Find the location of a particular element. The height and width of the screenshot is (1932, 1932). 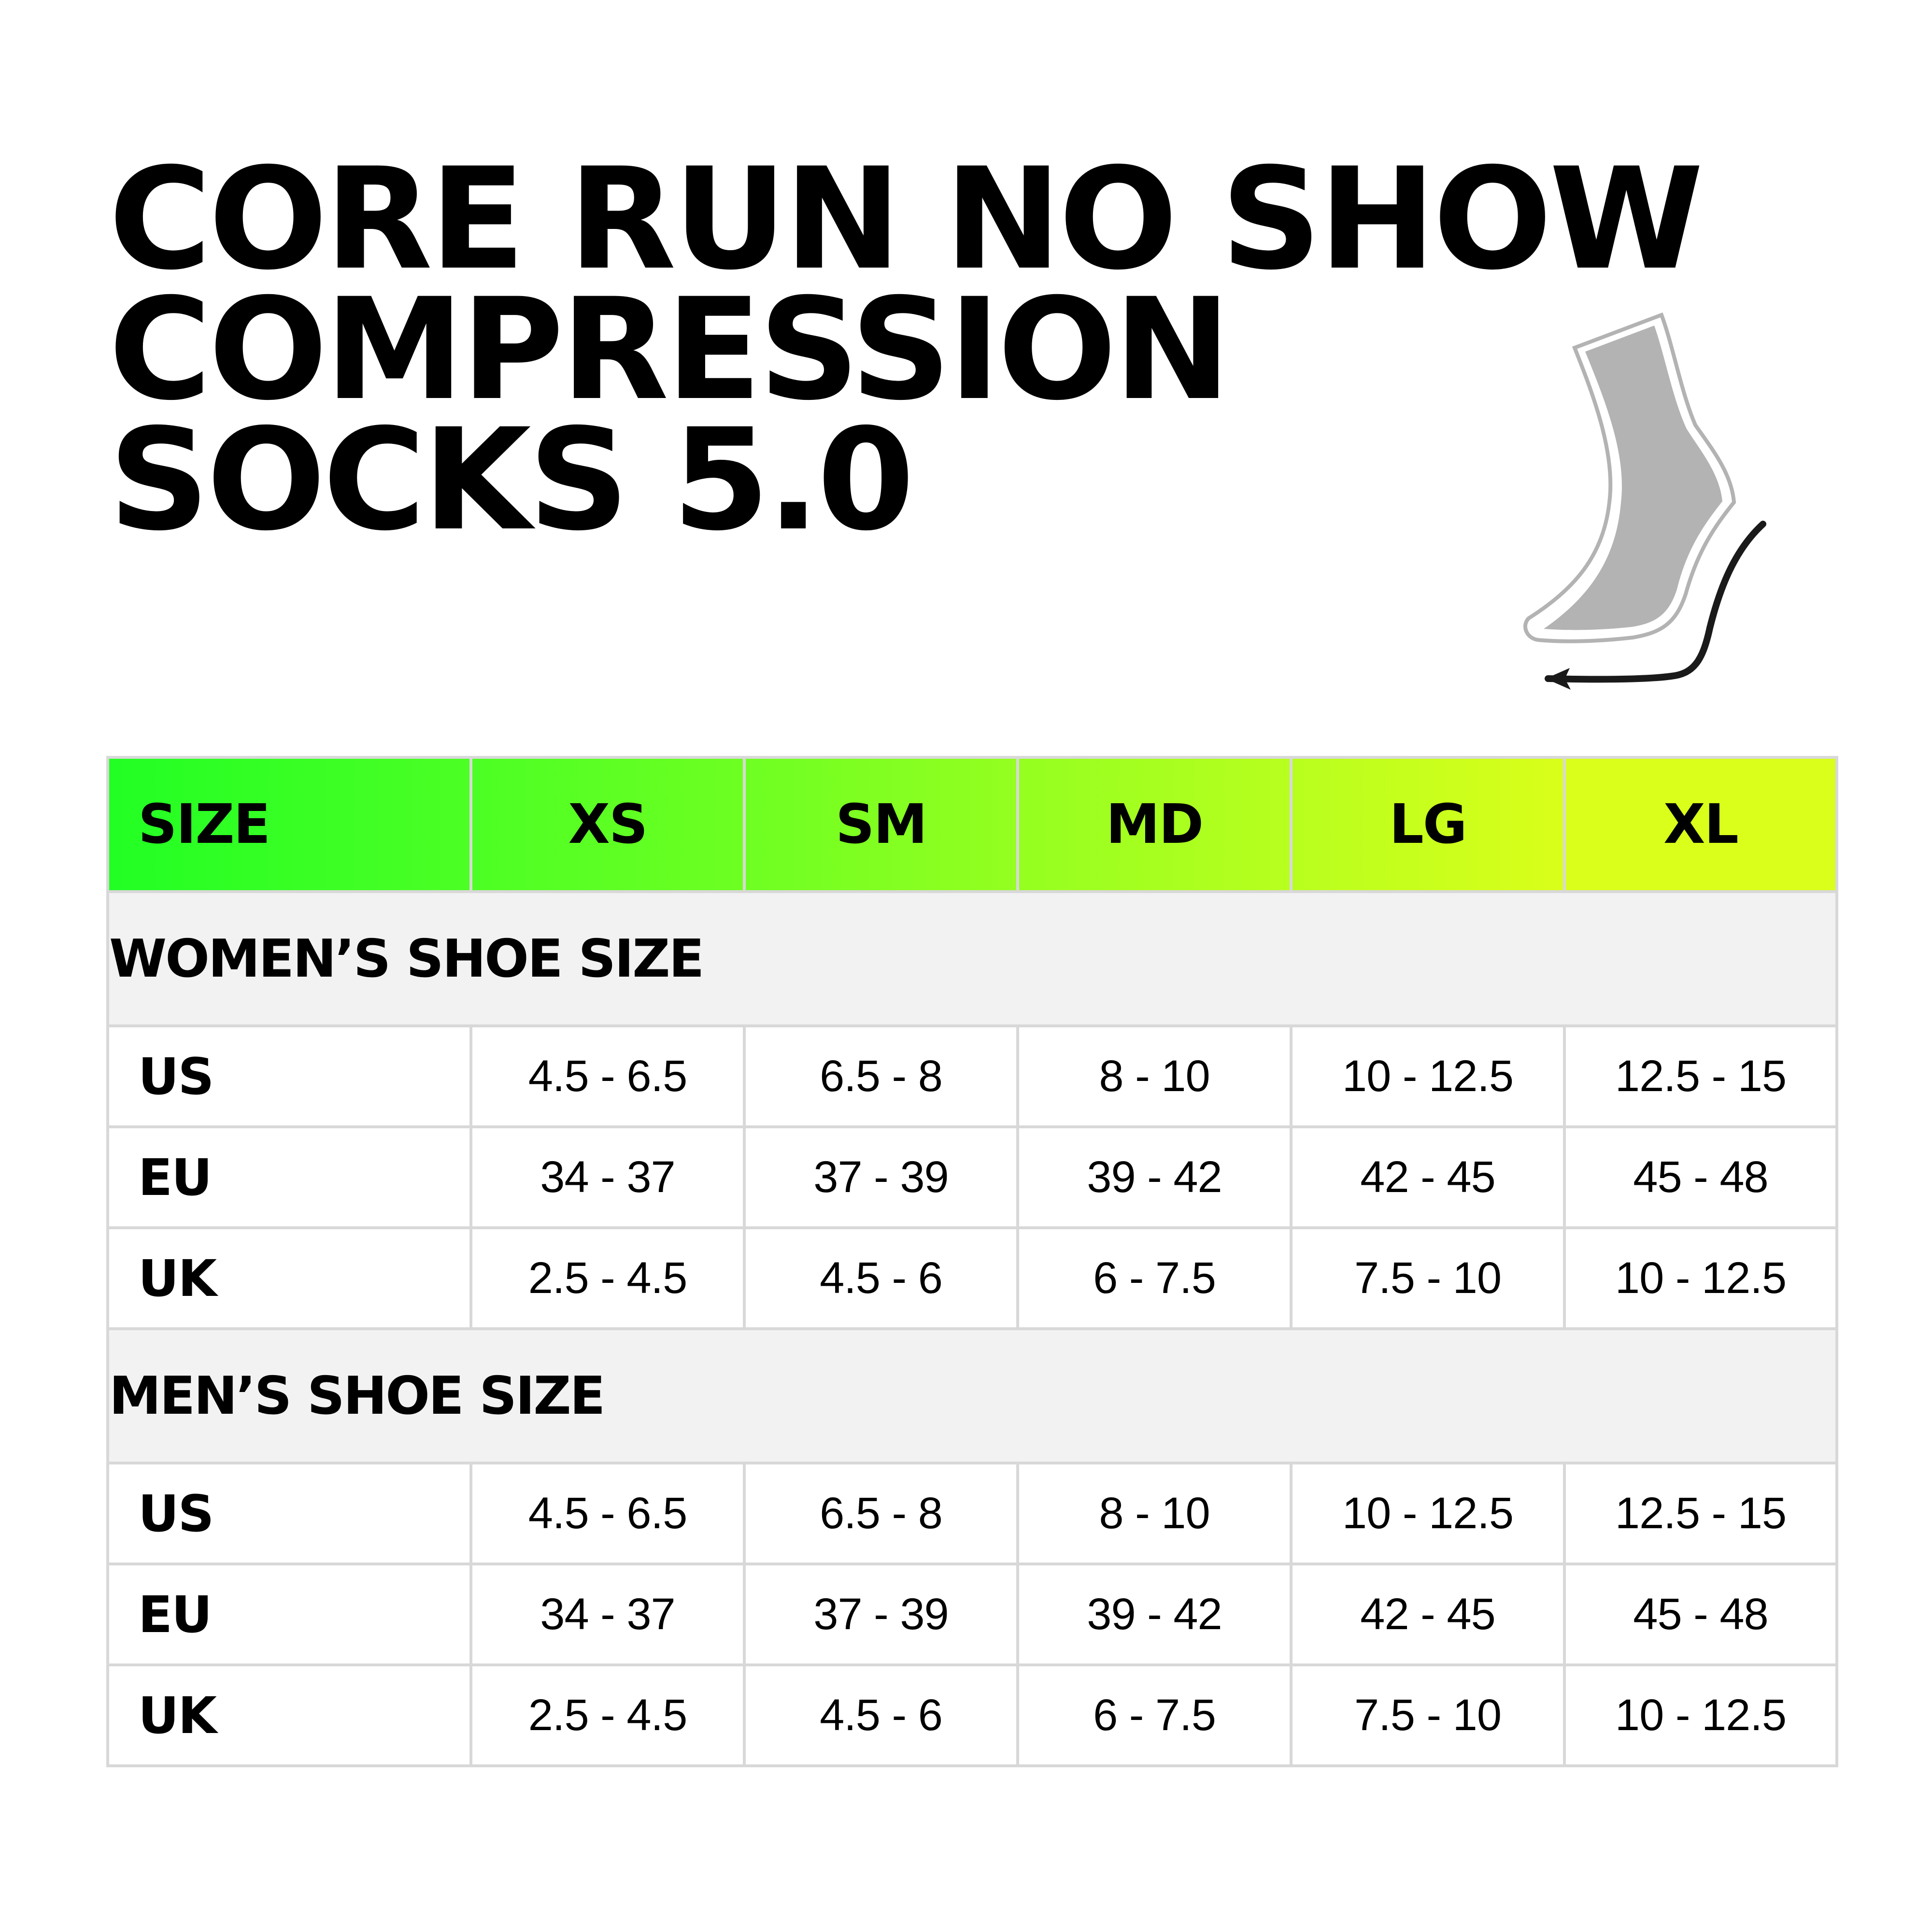

size-header-row: SIZE XS SM MD LG XL is located at coordinates (972, 824).